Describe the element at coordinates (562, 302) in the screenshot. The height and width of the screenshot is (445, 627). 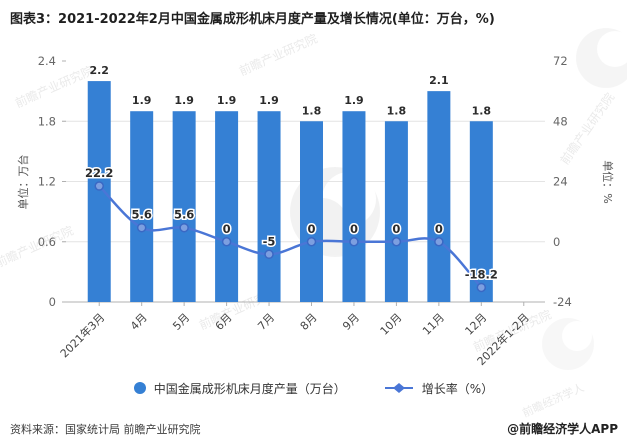
I see `y-axis-label-right: -24` at that location.